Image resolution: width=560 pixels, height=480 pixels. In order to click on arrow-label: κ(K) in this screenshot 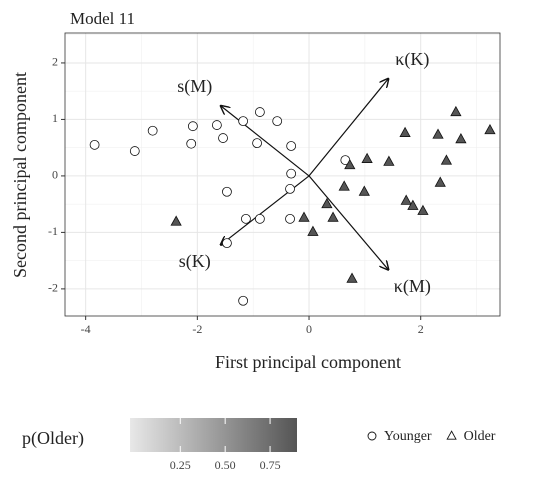, I will do `click(412, 59)`.